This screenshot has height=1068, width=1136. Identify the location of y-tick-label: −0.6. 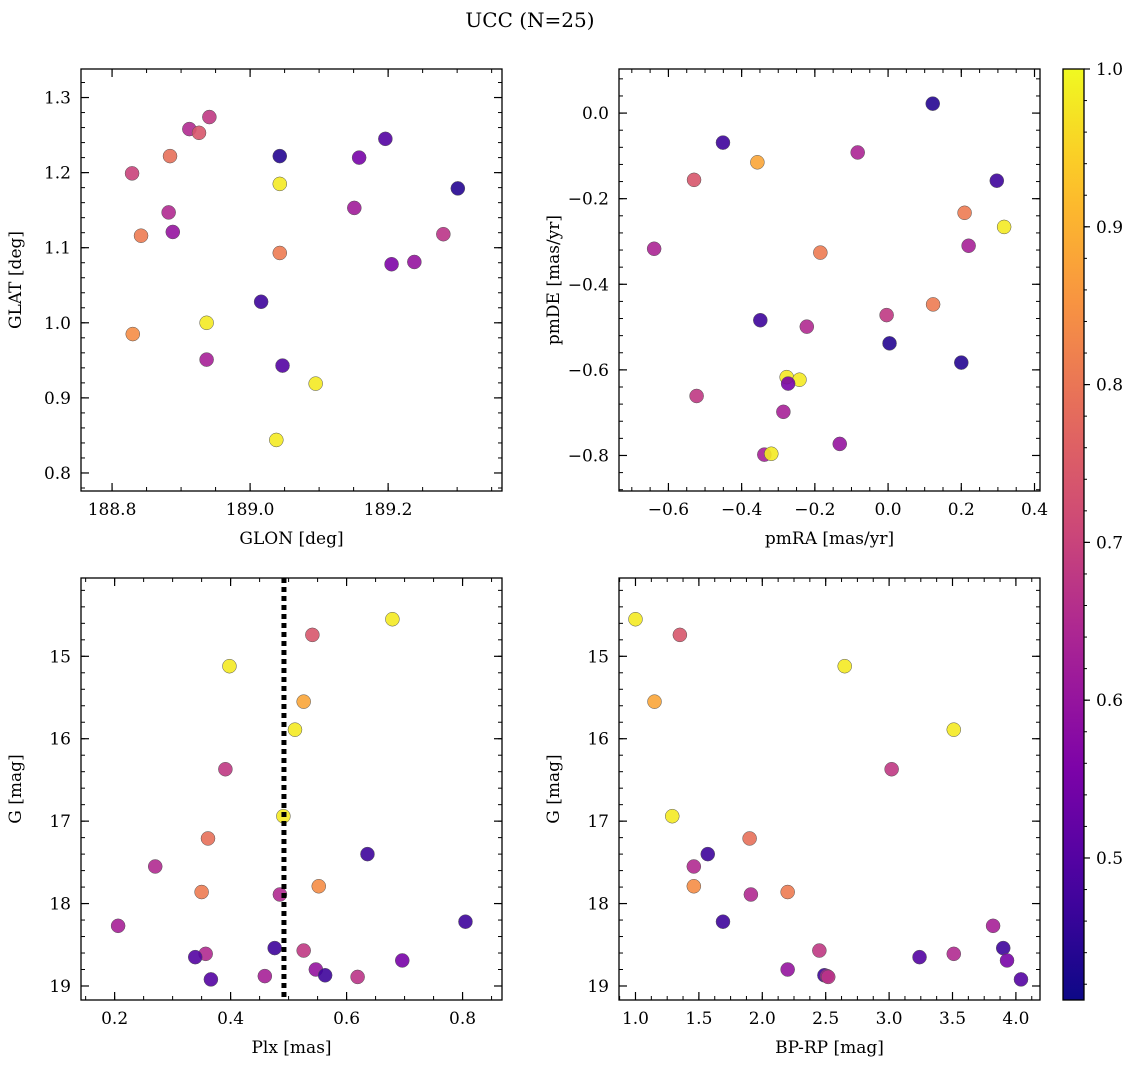
(588, 371).